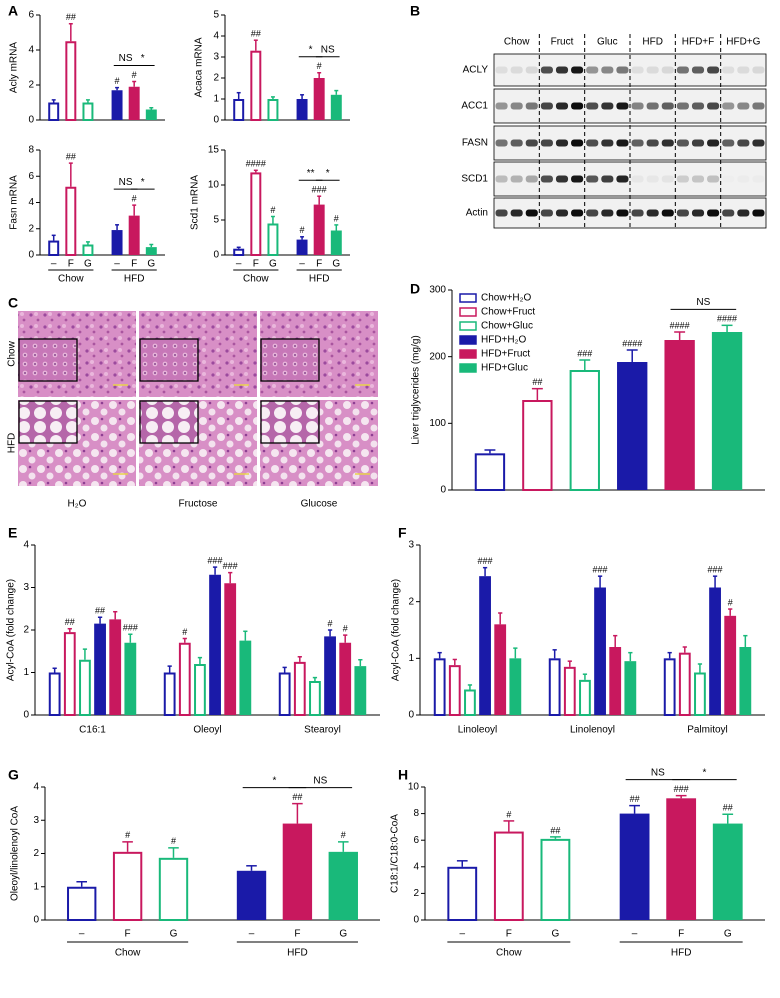 This screenshot has width=780, height=998. I want to click on x-tick-label: Stearoyl, so click(322, 730).